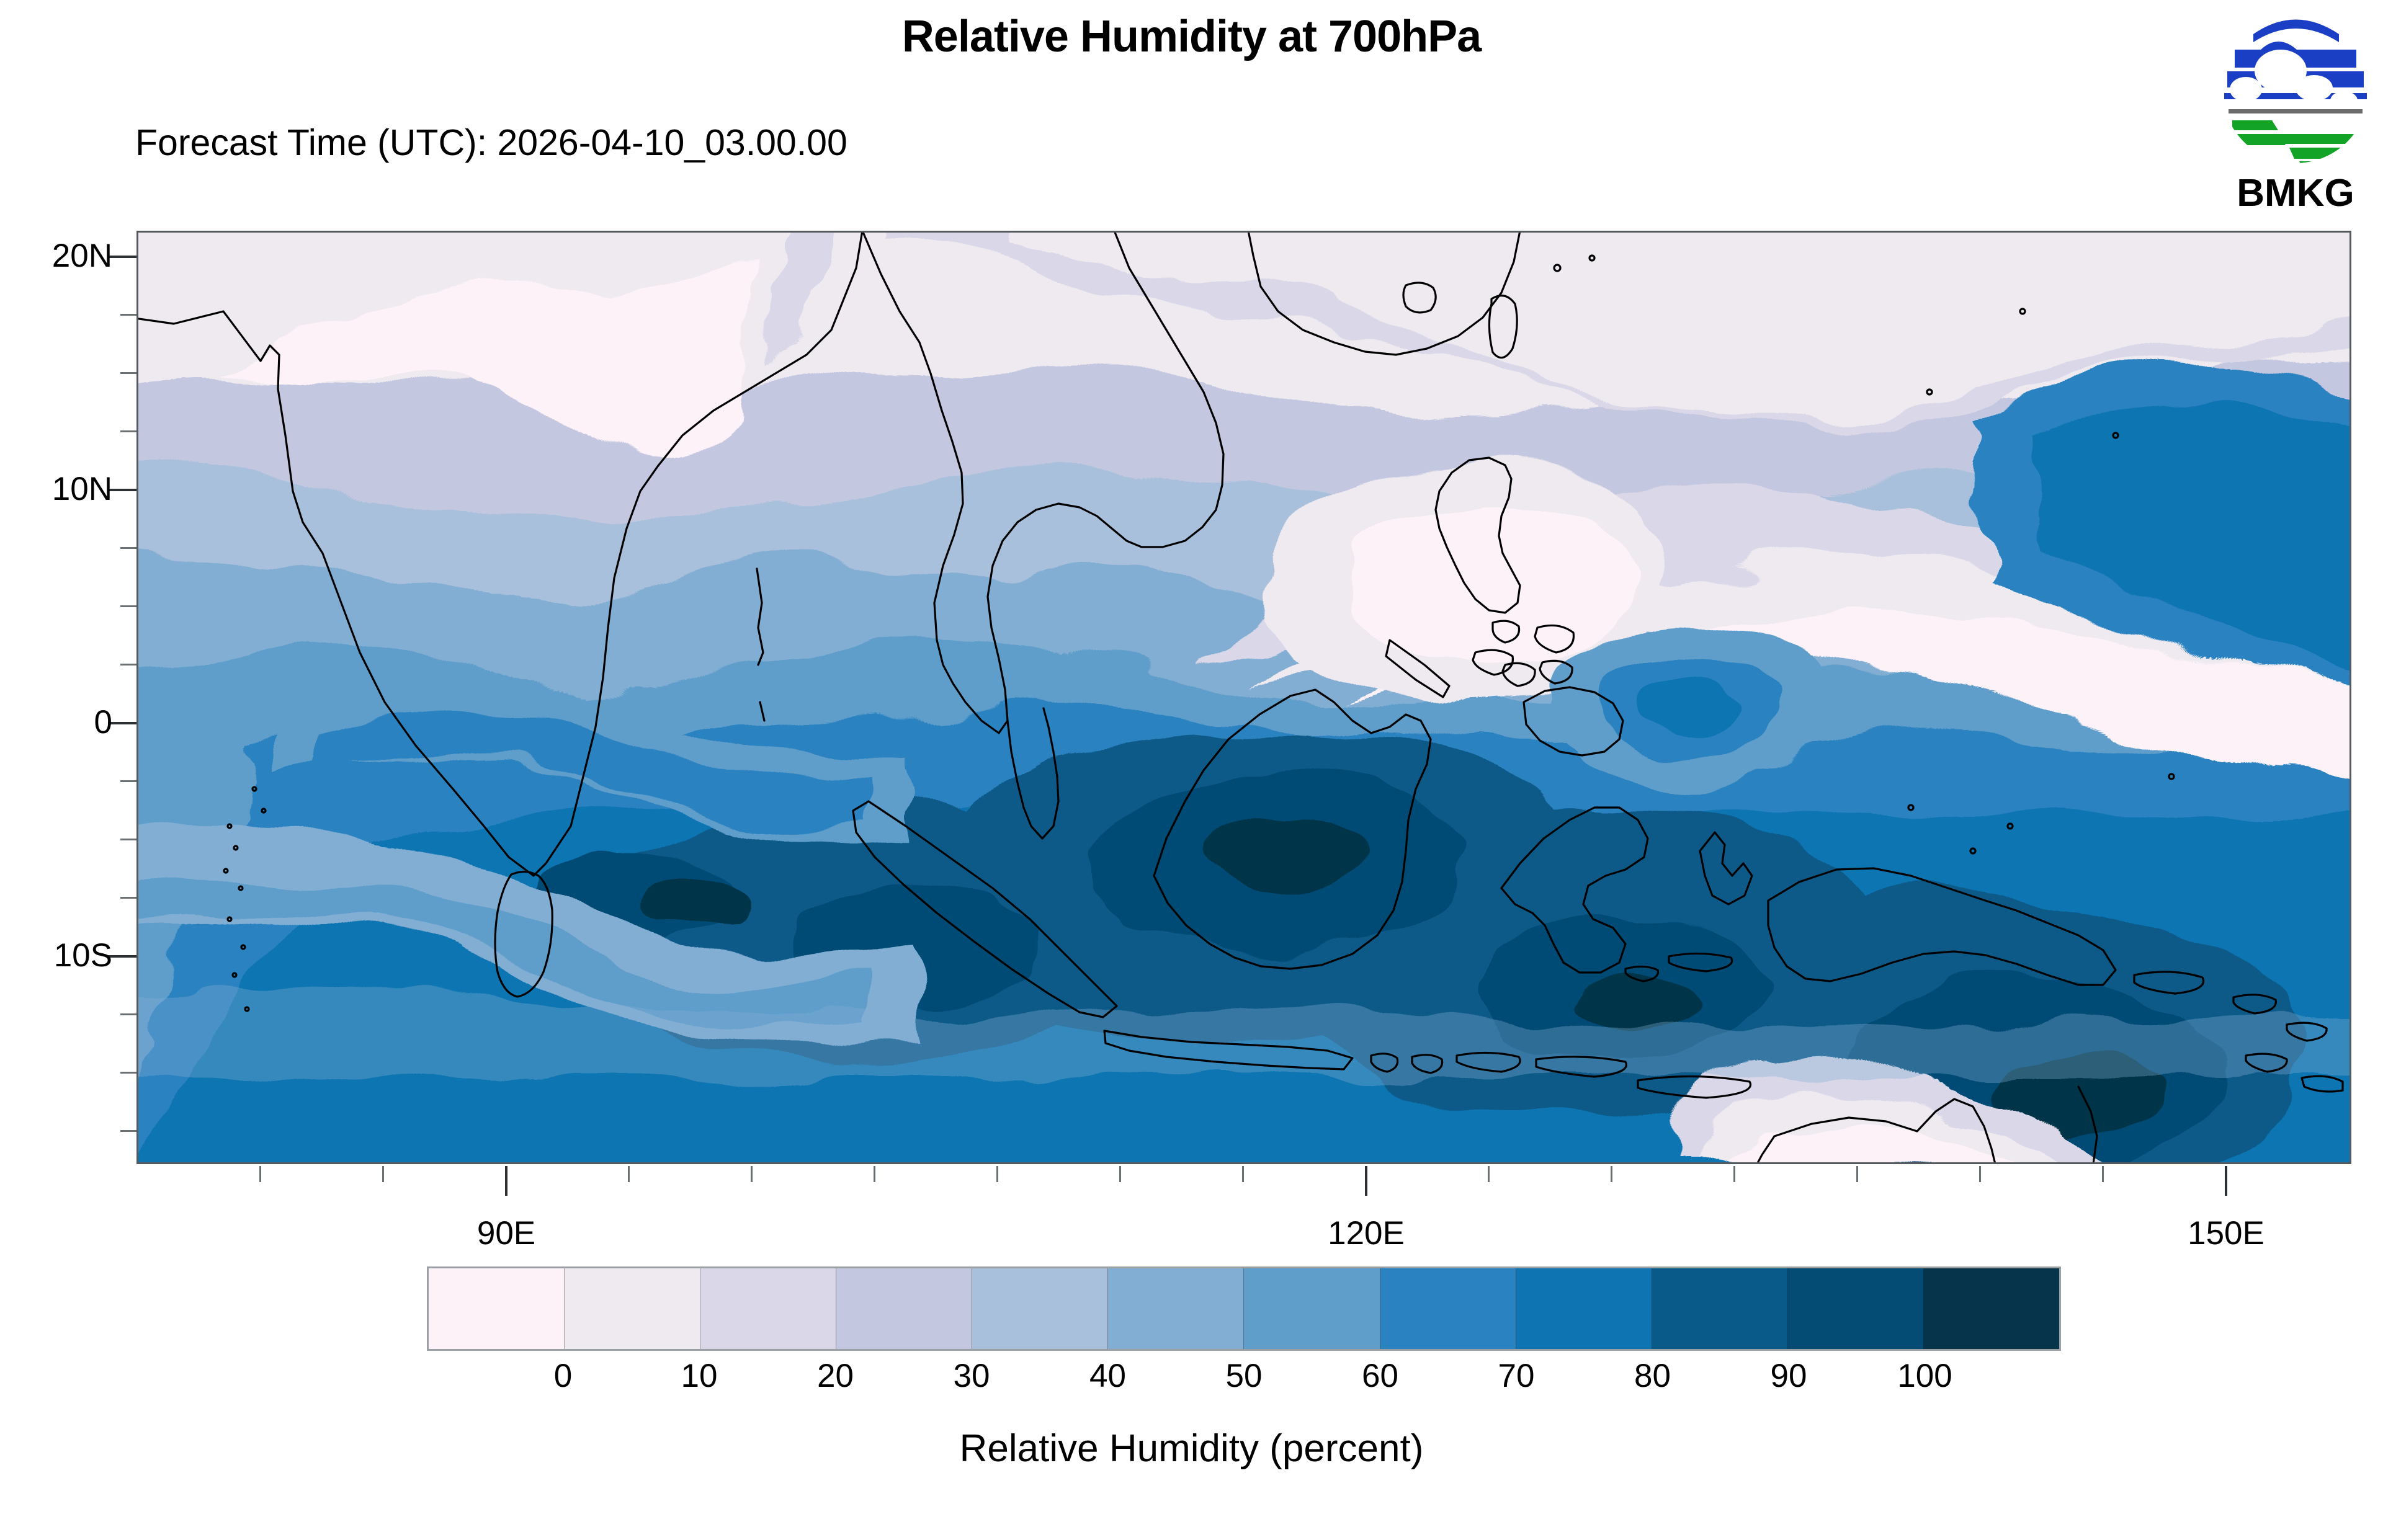  What do you see at coordinates (122, 257) in the screenshot?
I see `y-tick-20n` at bounding box center [122, 257].